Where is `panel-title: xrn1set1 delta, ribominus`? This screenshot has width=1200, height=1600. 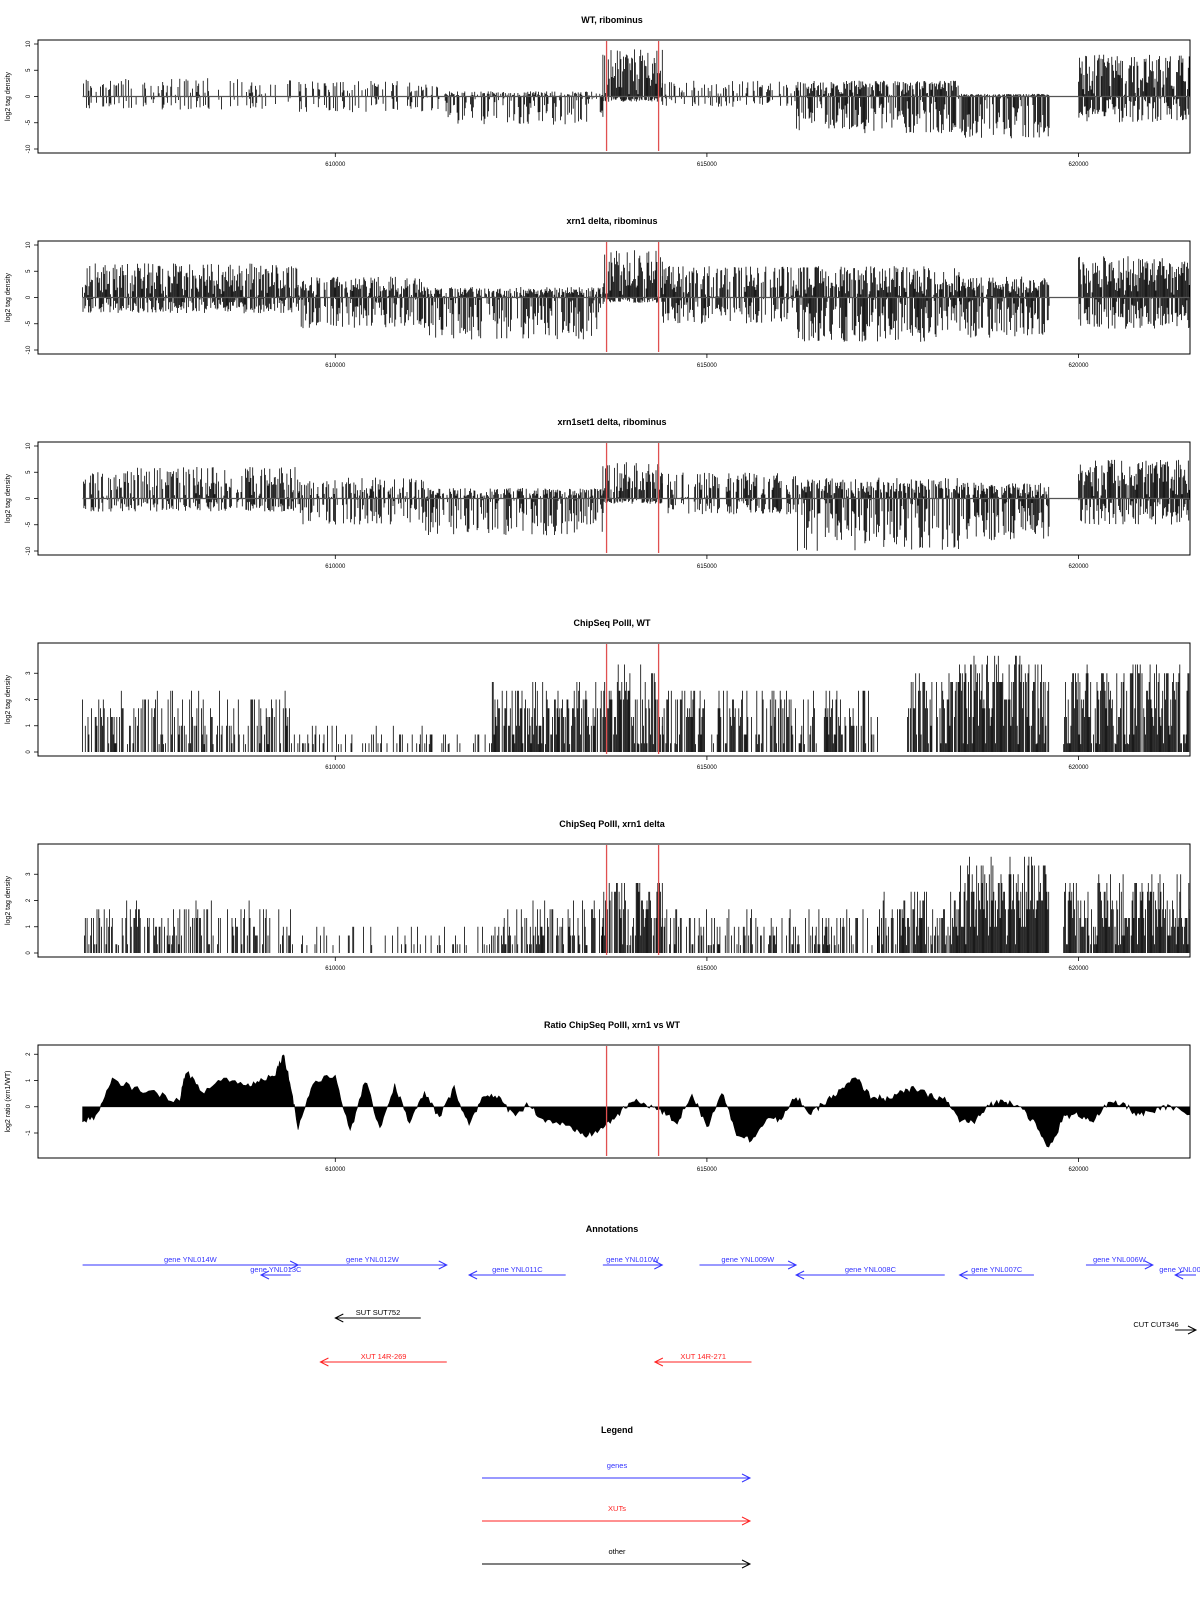 panel-title: xrn1set1 delta, ribominus is located at coordinates (611, 422).